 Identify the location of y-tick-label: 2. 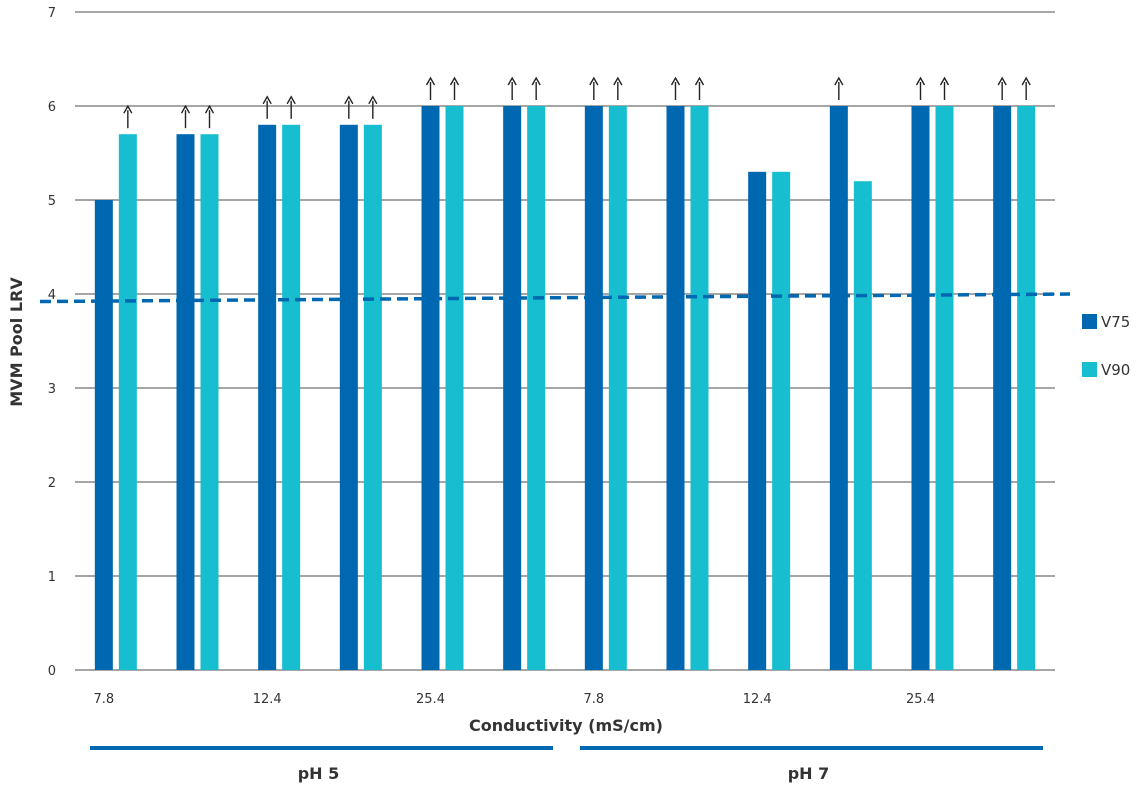
(52, 483).